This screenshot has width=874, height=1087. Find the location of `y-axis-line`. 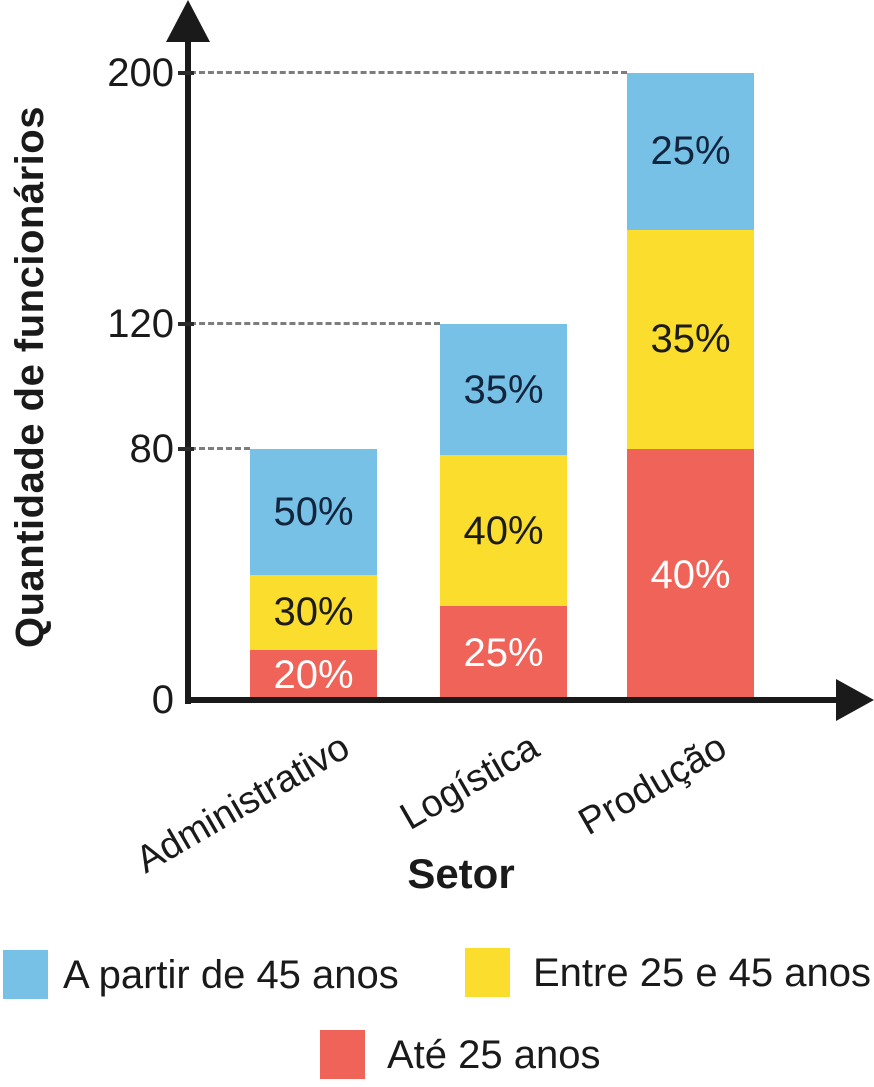

y-axis-line is located at coordinates (188, 363).